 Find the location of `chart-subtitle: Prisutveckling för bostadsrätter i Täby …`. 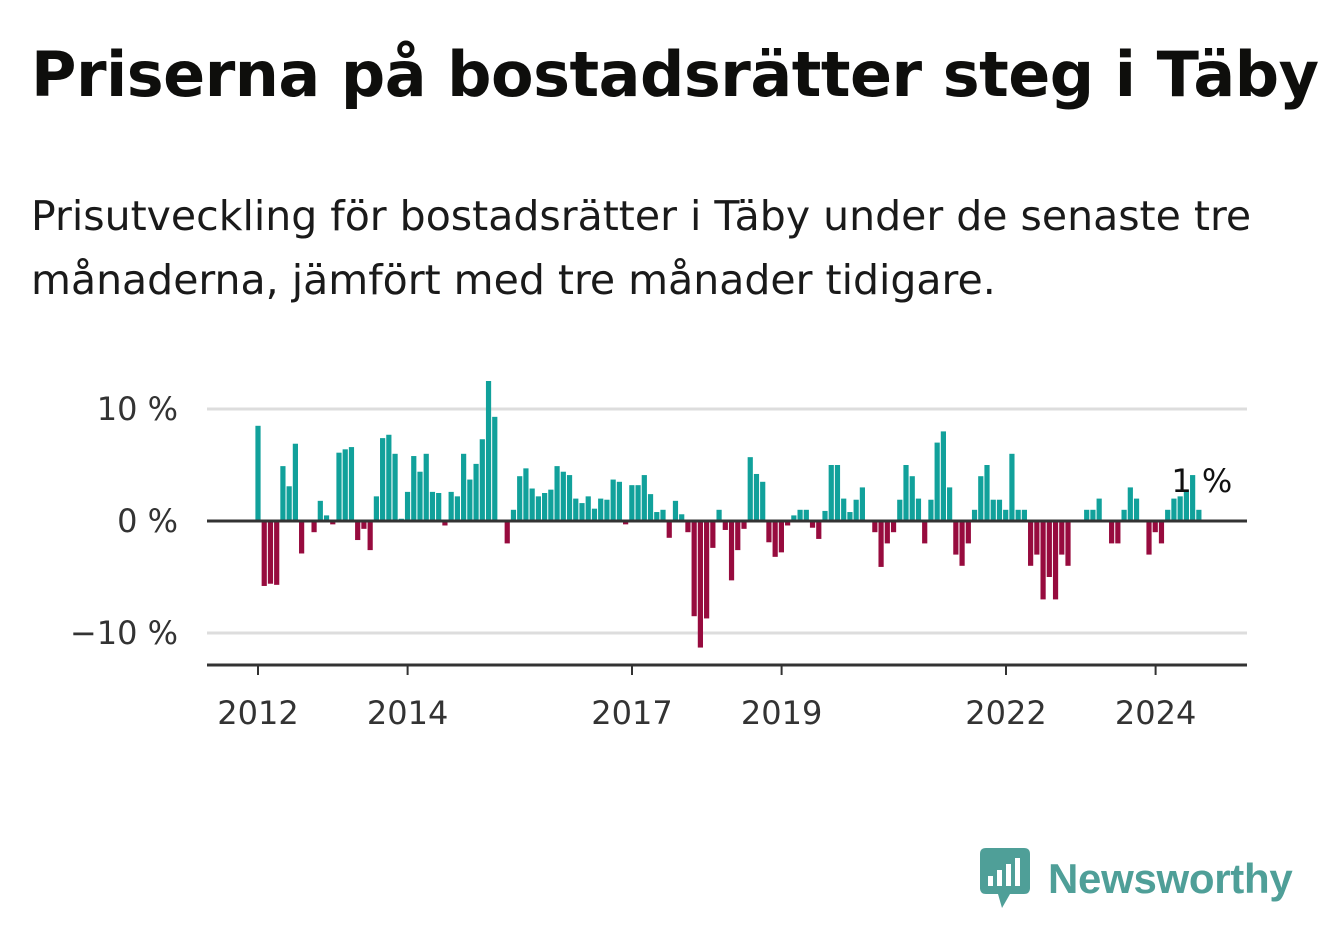

chart-subtitle: Prisutveckling för bostadsrätter i Täby … is located at coordinates (641, 248).